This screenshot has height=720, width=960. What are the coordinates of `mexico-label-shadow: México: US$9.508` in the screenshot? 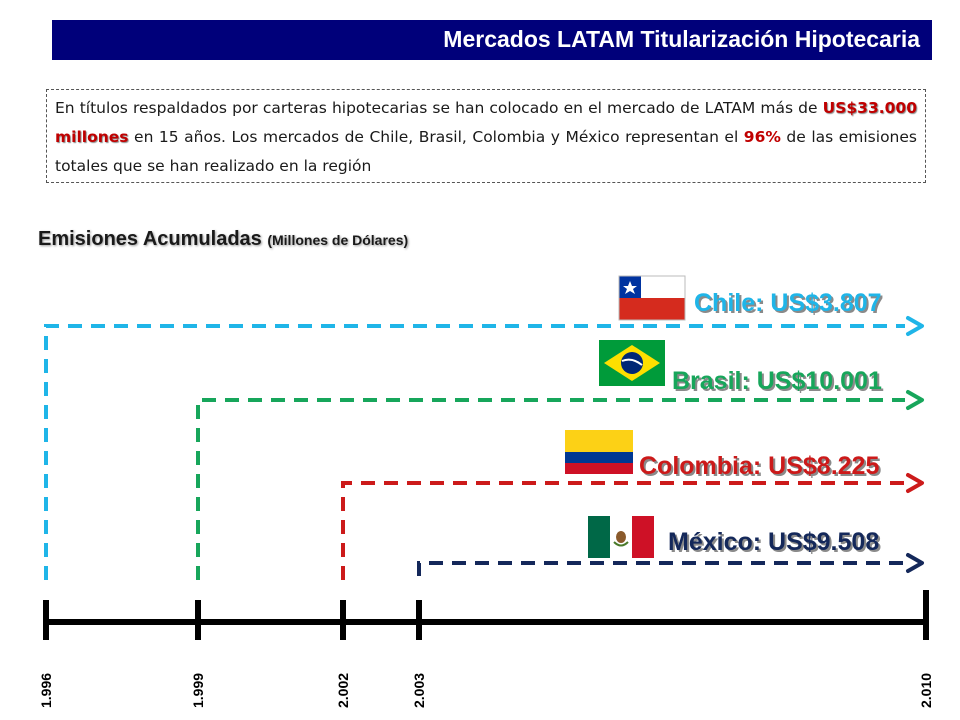 It's located at (775, 544).